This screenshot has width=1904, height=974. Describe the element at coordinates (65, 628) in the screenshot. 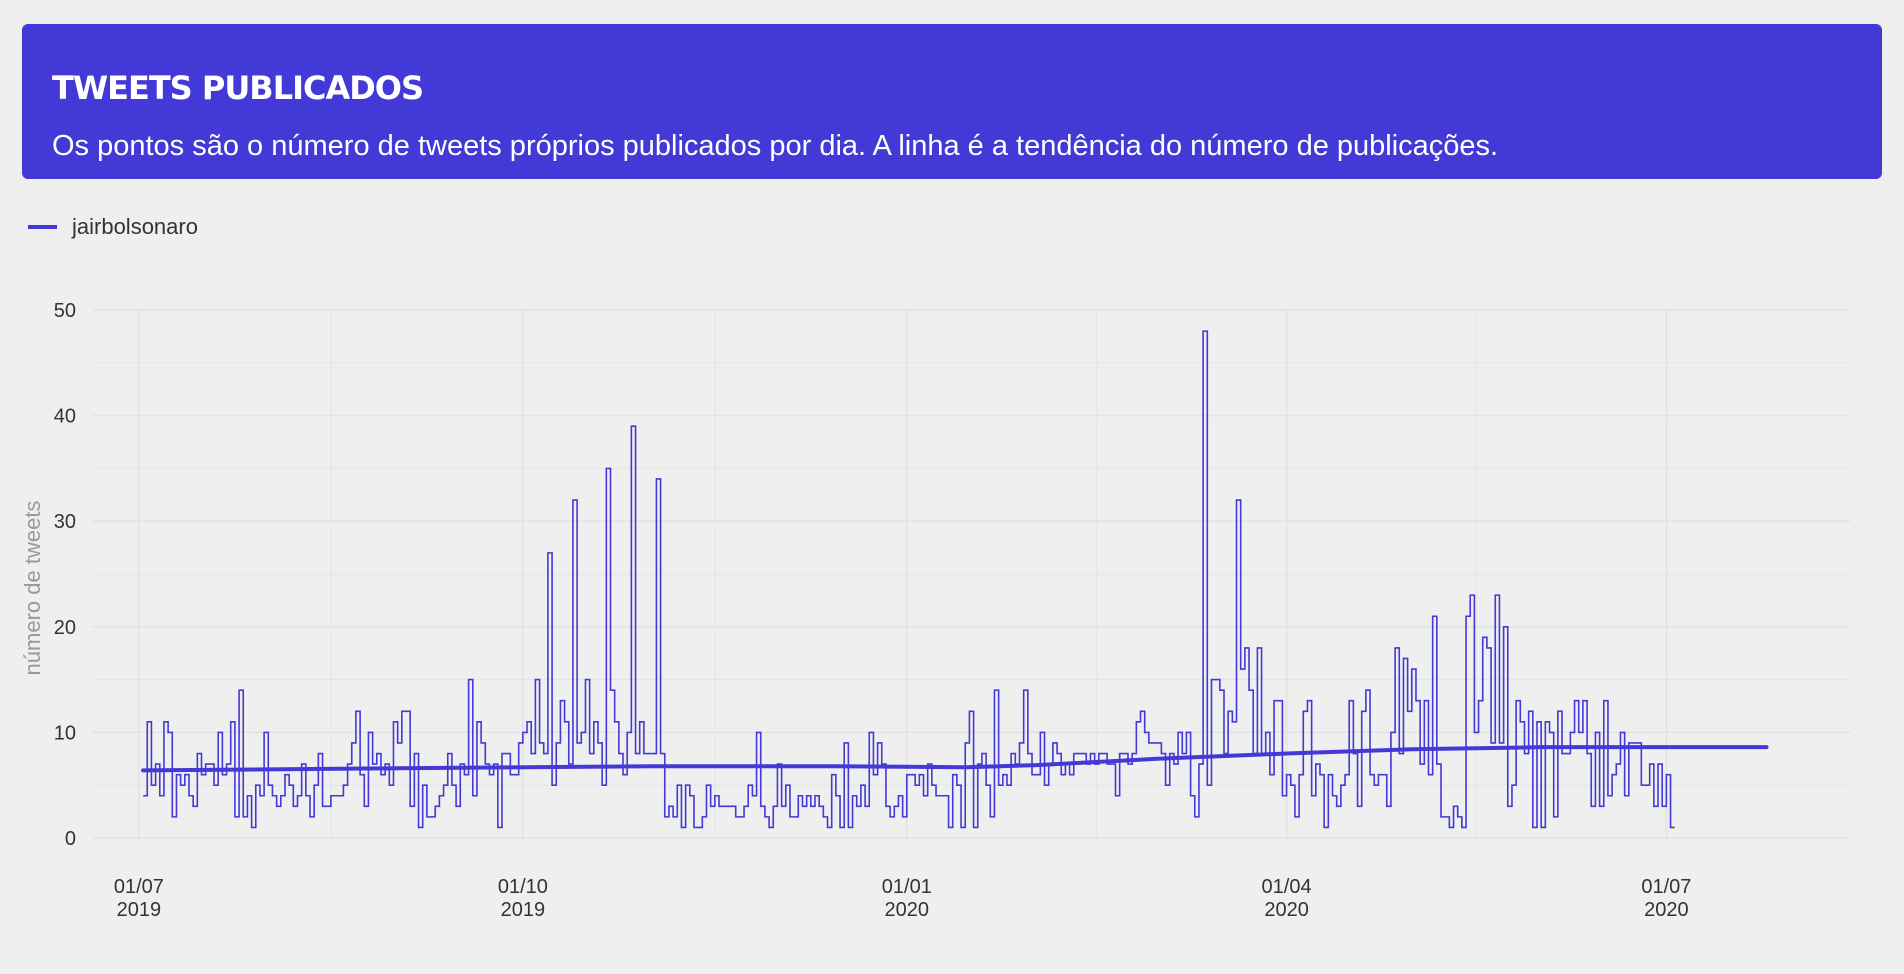

I see `y-tick-label: 20` at that location.